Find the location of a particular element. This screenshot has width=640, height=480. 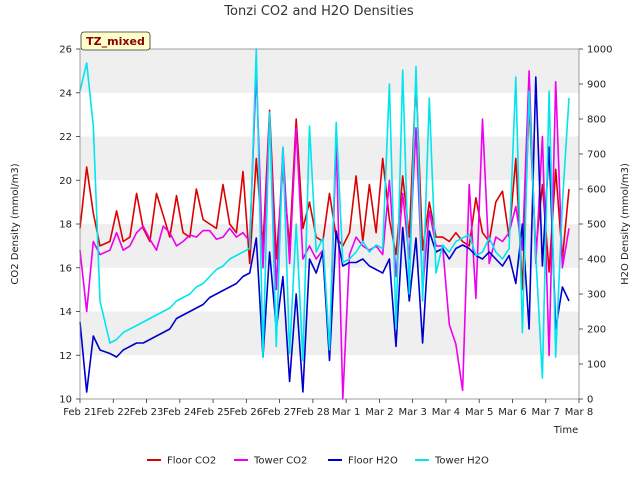

site-tag-box is located at coordinates (115, 41).